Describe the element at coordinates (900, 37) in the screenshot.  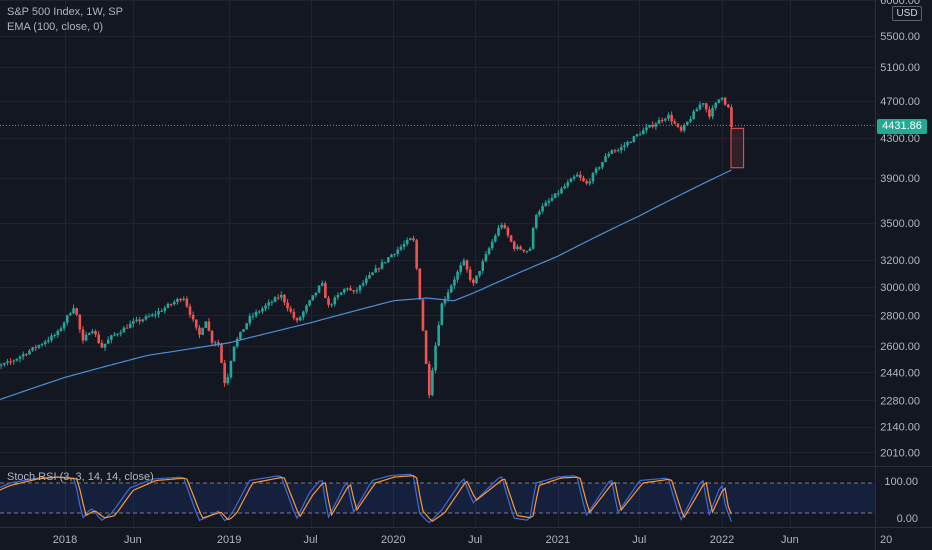
I see `price-tick-label: 5500.00` at that location.